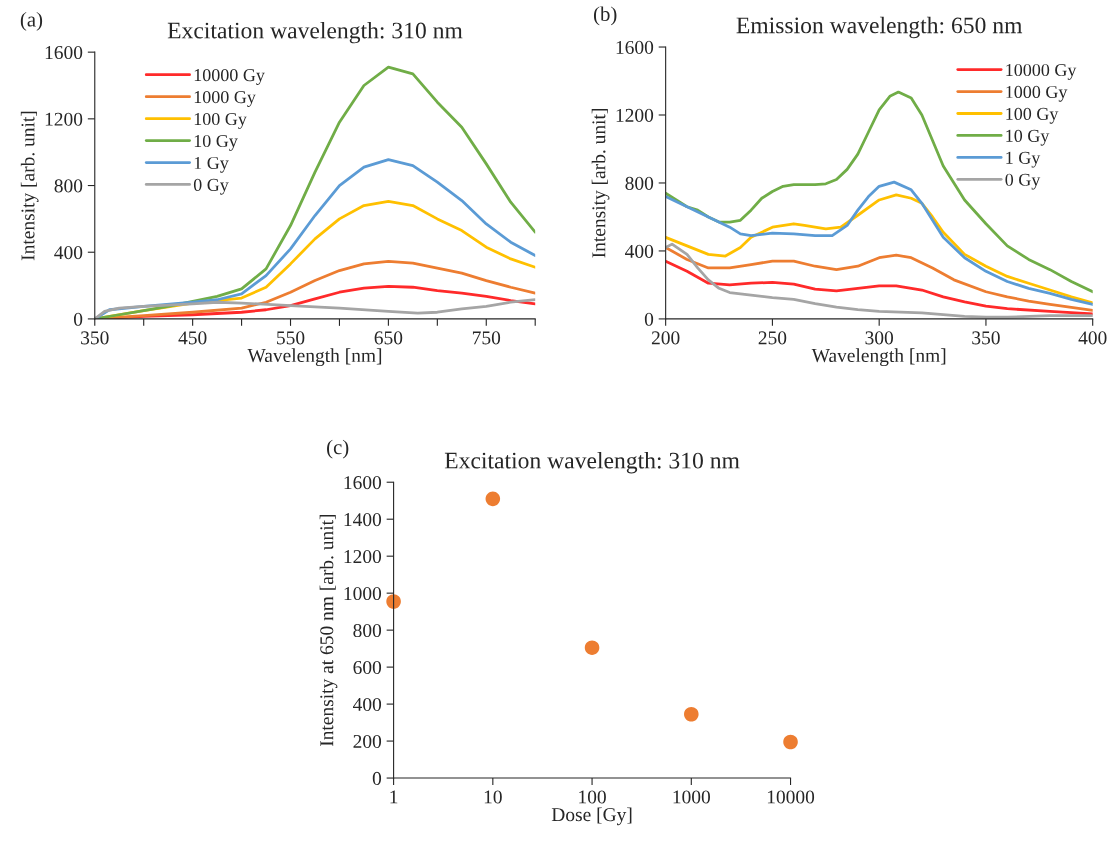 Image resolution: width=1115 pixels, height=855 pixels. Describe the element at coordinates (192, 338) in the screenshot. I see `x-tick-label: 450` at that location.